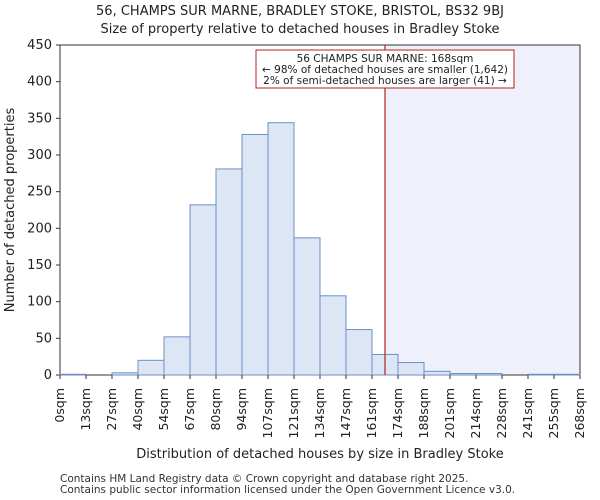 This screenshot has width=600, height=500. What do you see at coordinates (345, 413) in the screenshot?
I see `x-tick-label: 147sqm` at bounding box center [345, 413].